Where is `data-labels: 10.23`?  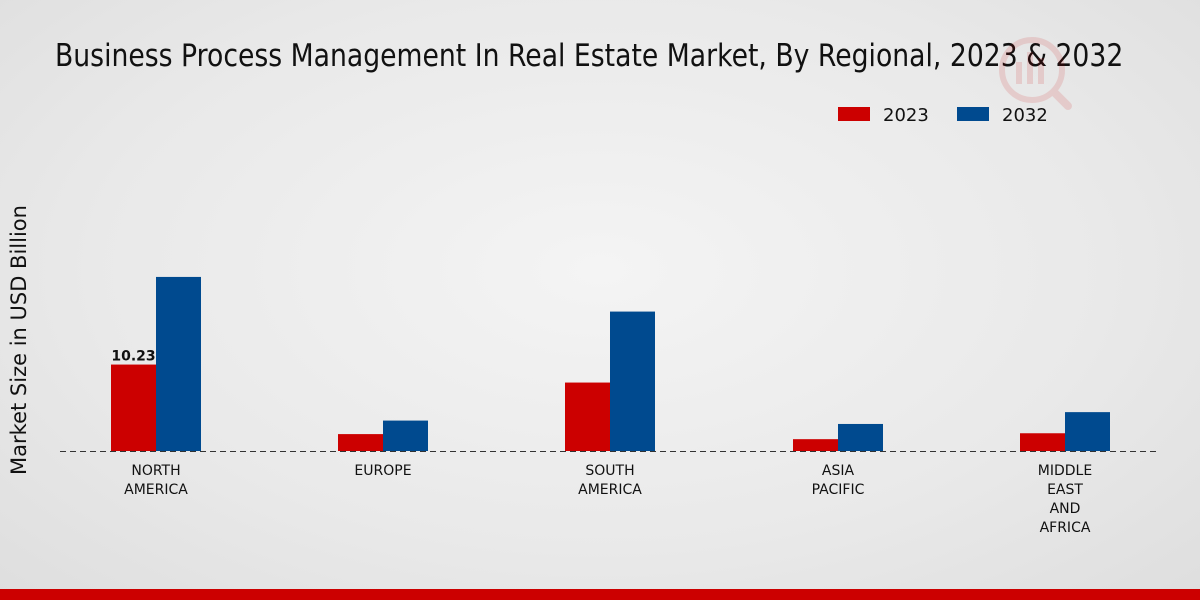
data-labels: 10.23 is located at coordinates (133, 357).